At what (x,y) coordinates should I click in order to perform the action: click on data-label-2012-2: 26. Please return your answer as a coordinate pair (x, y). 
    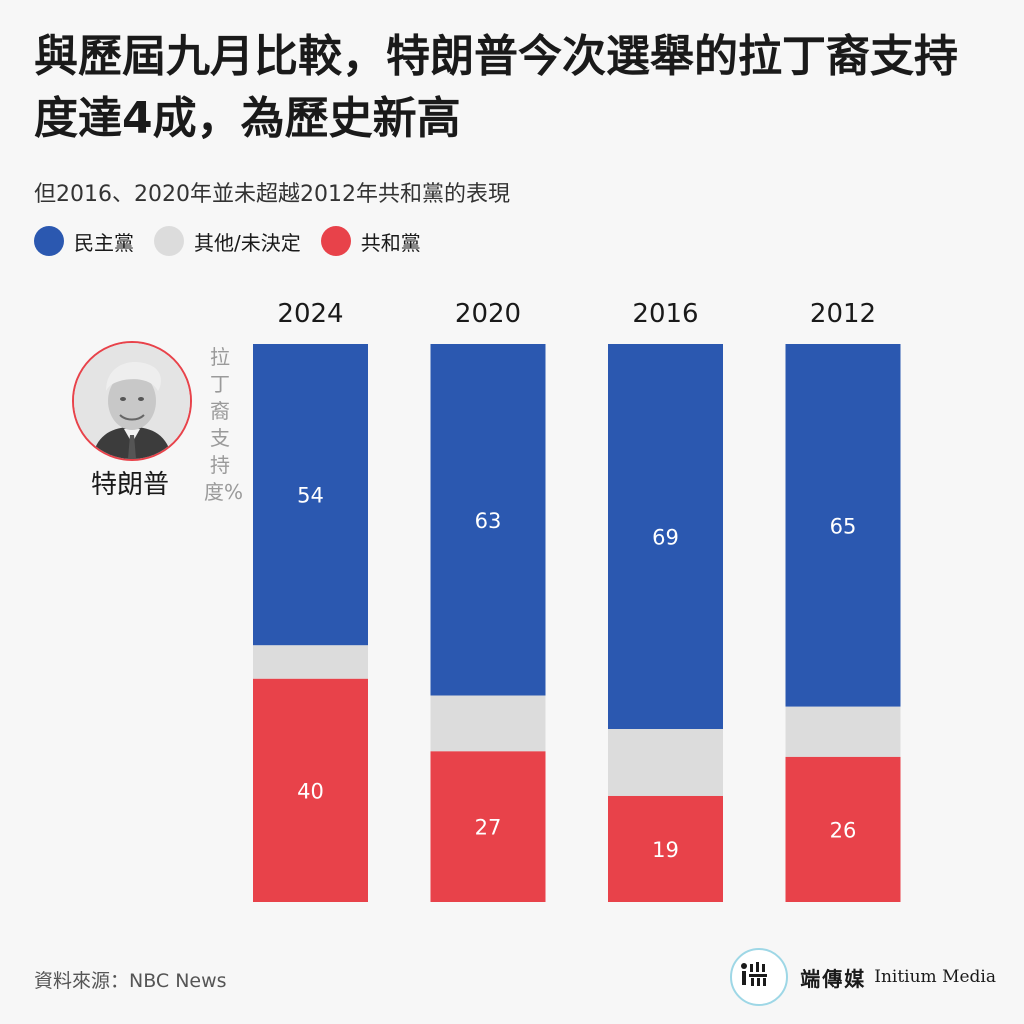
    Looking at the image, I should click on (843, 830).